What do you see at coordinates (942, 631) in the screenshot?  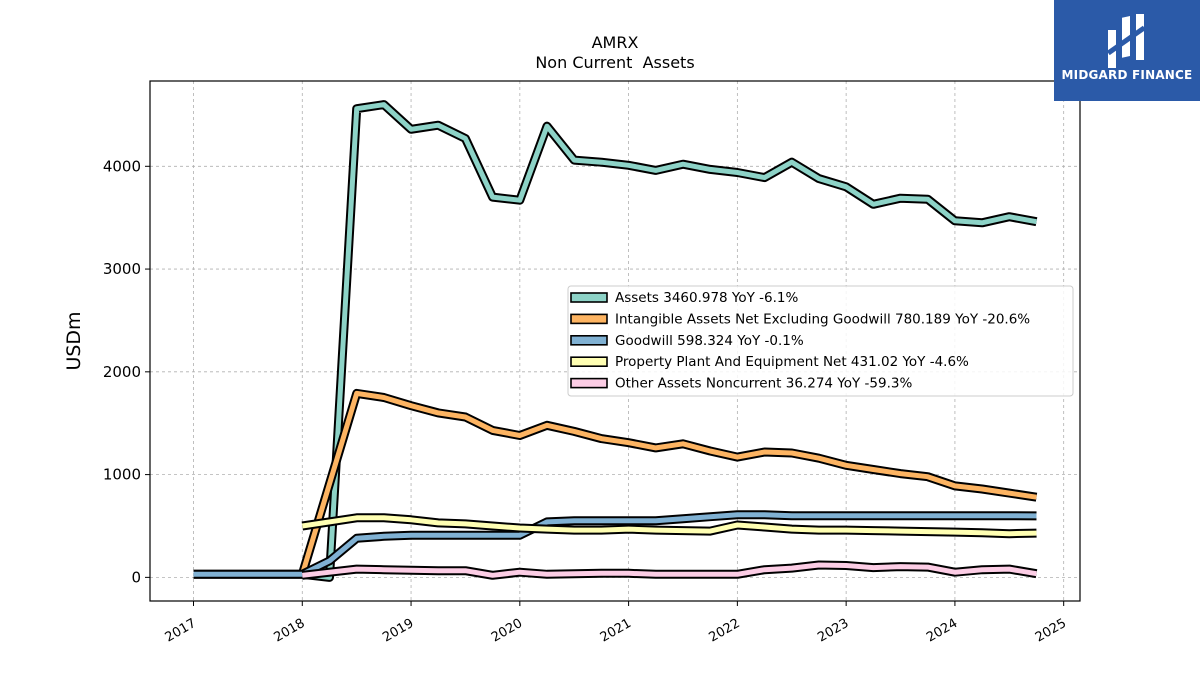 I see `x-tick-label: 2024` at bounding box center [942, 631].